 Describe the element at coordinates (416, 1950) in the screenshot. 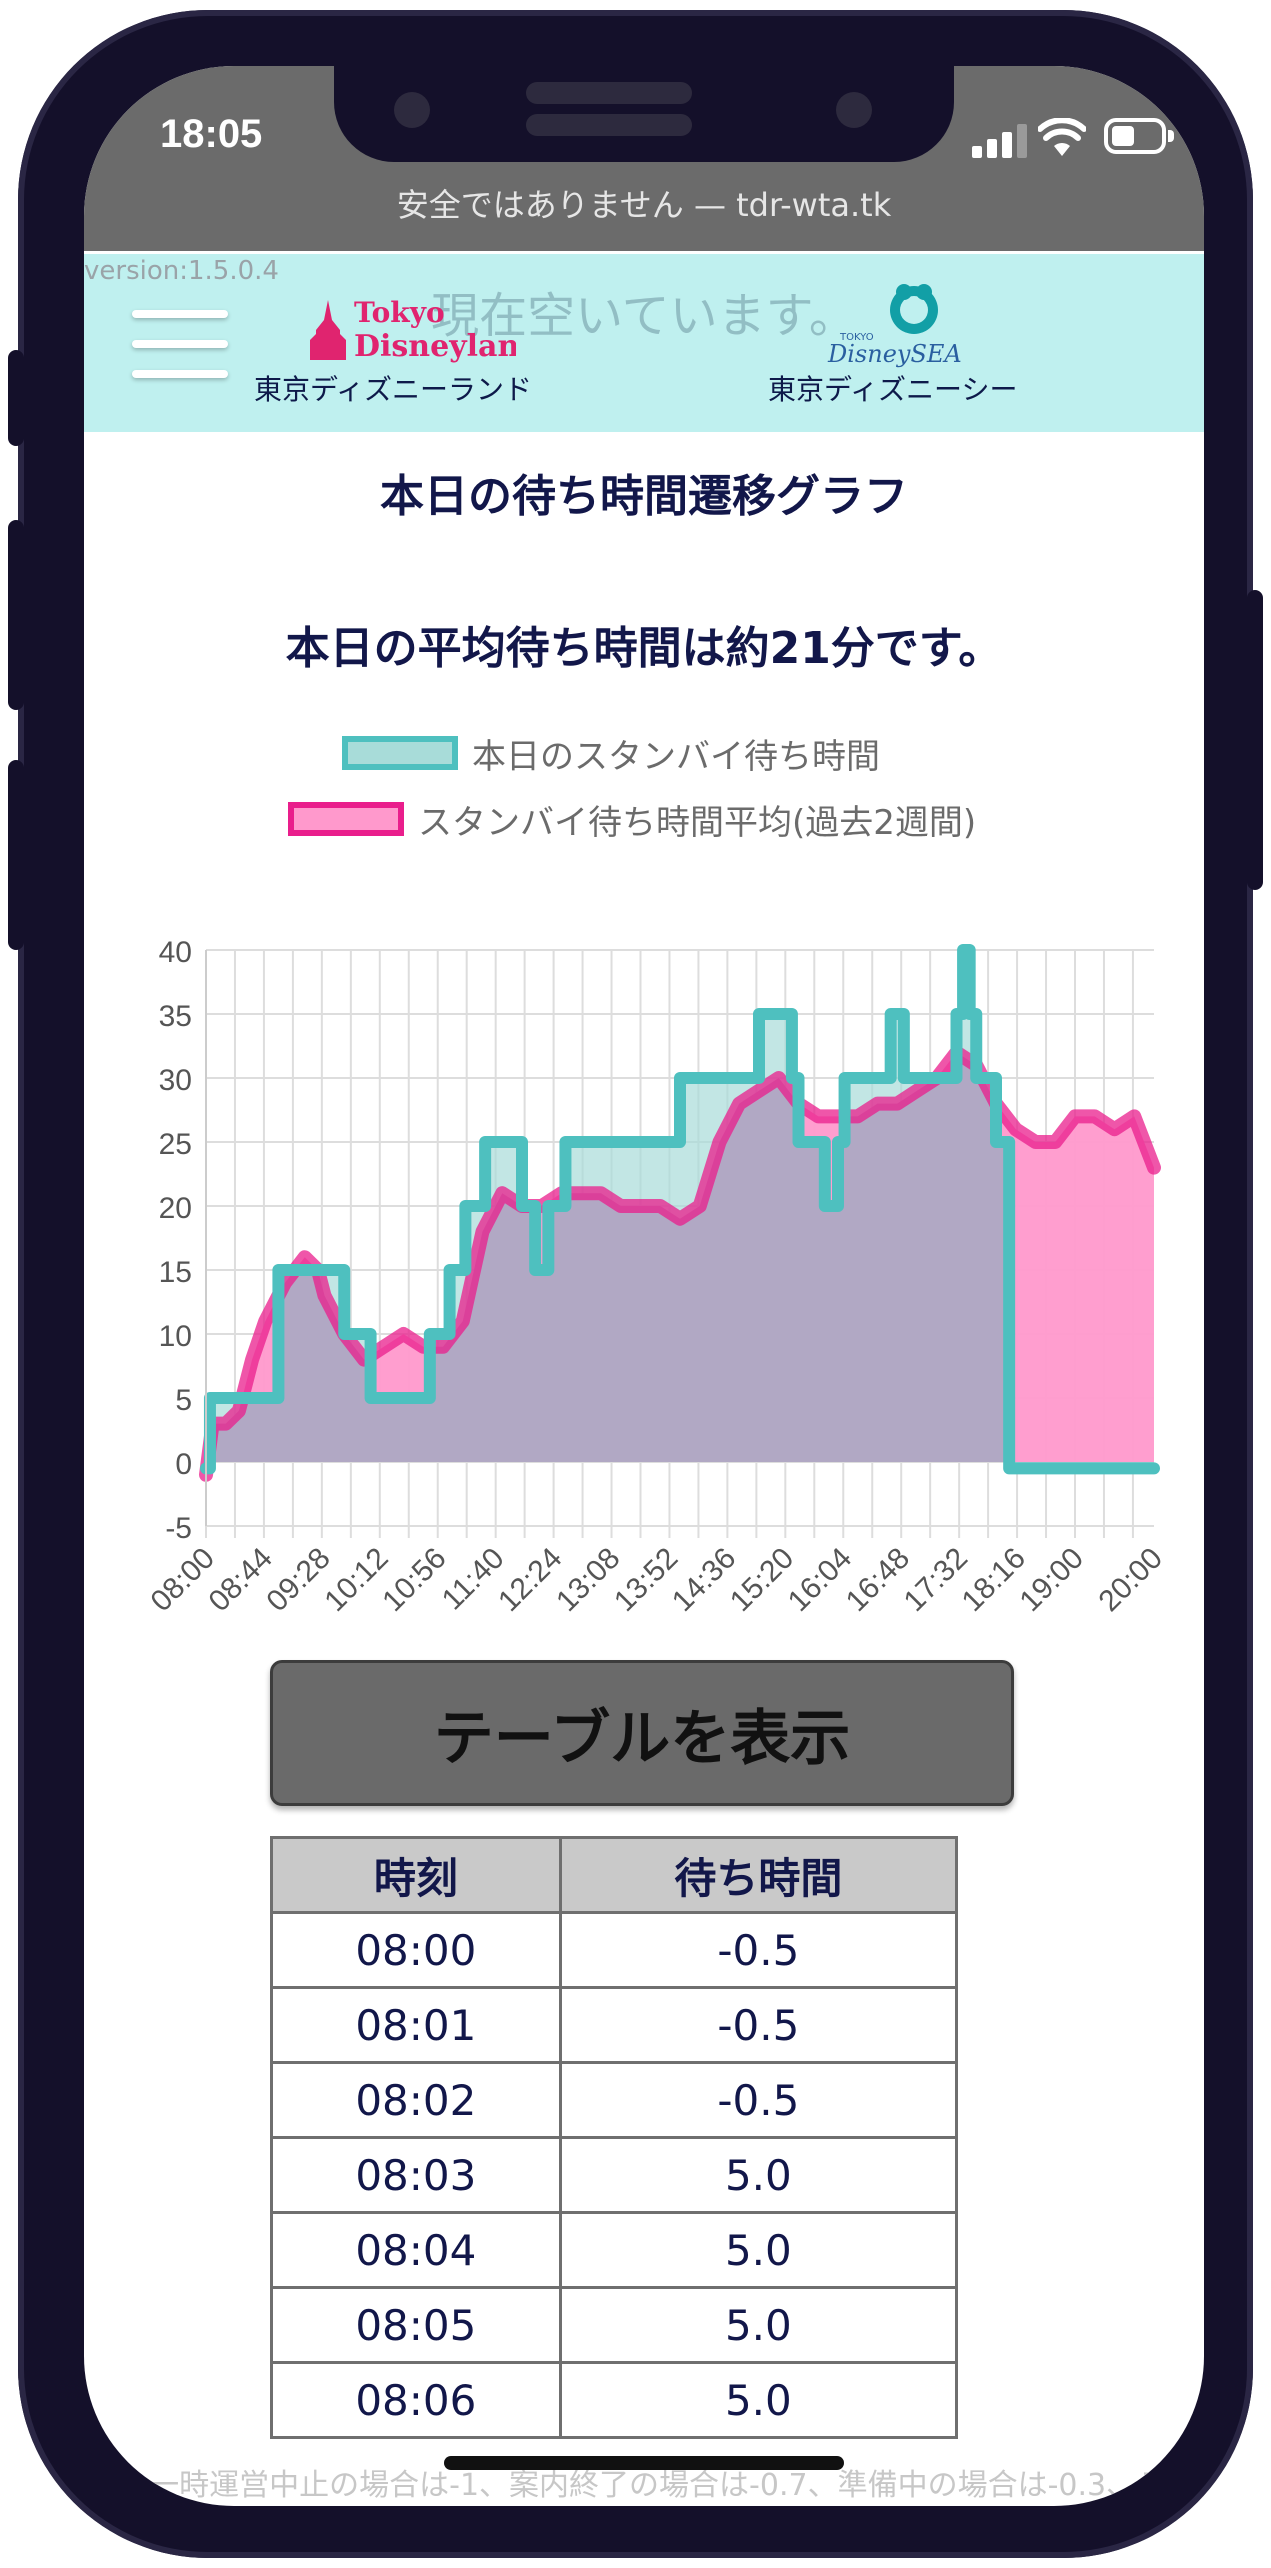

I see `time-cell: 08:00` at that location.